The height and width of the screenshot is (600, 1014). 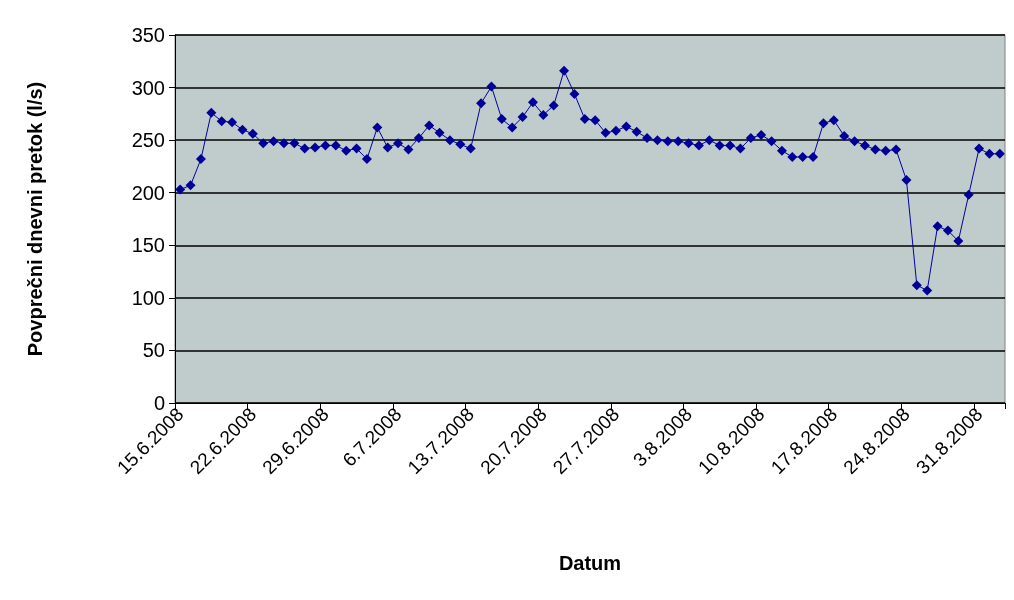 I want to click on y-tick-label: 100, so click(x=148, y=297).